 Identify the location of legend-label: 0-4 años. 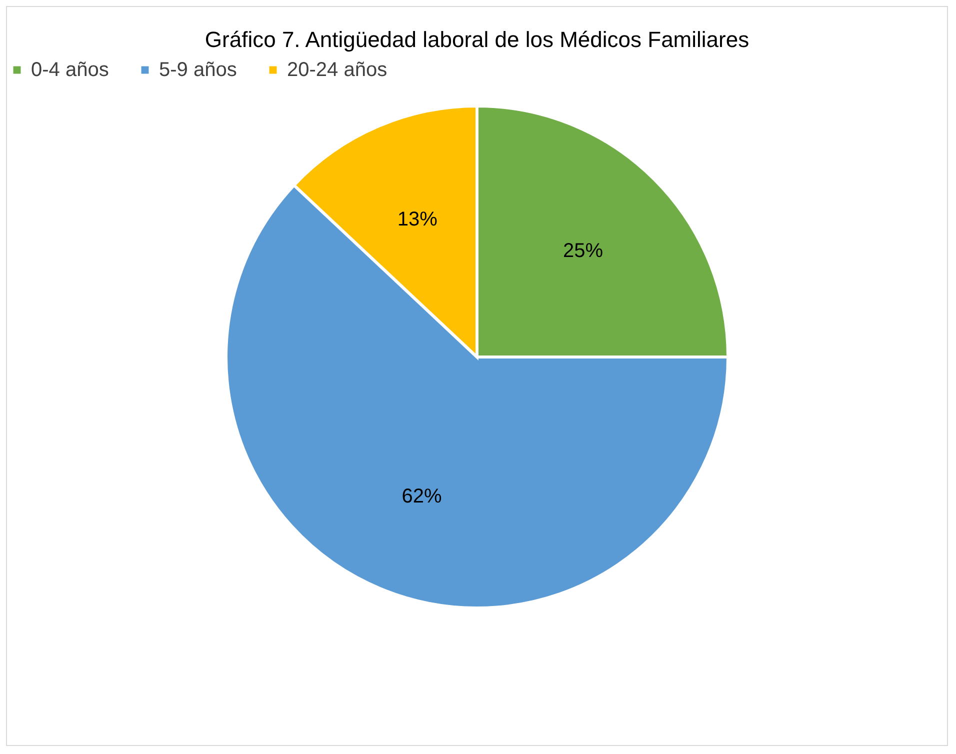
(70, 70).